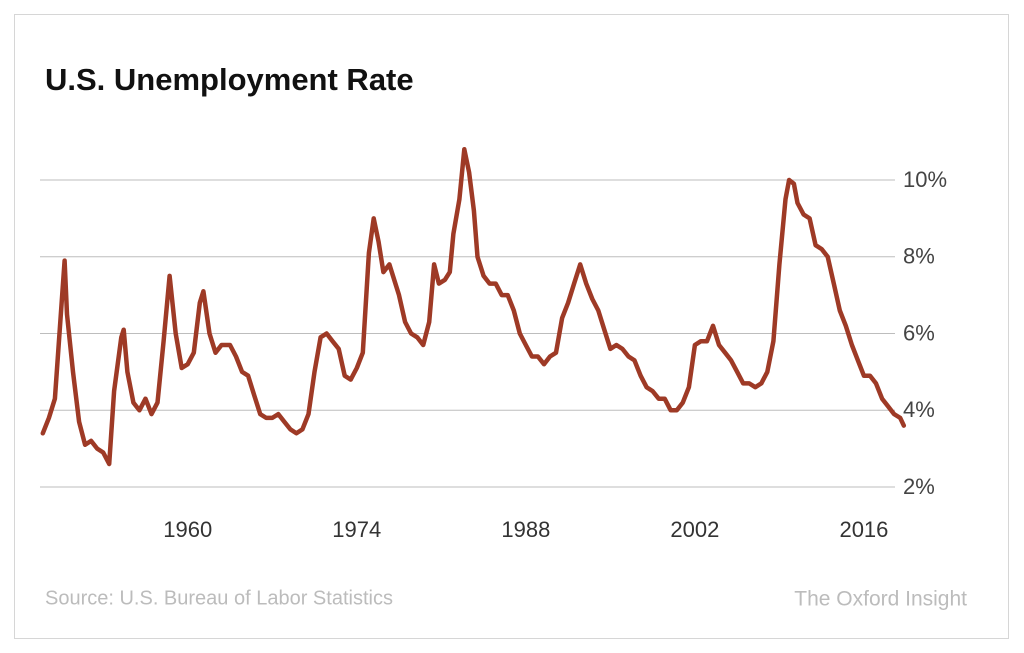  What do you see at coordinates (919, 409) in the screenshot?
I see `y-tick-label: 4%` at bounding box center [919, 409].